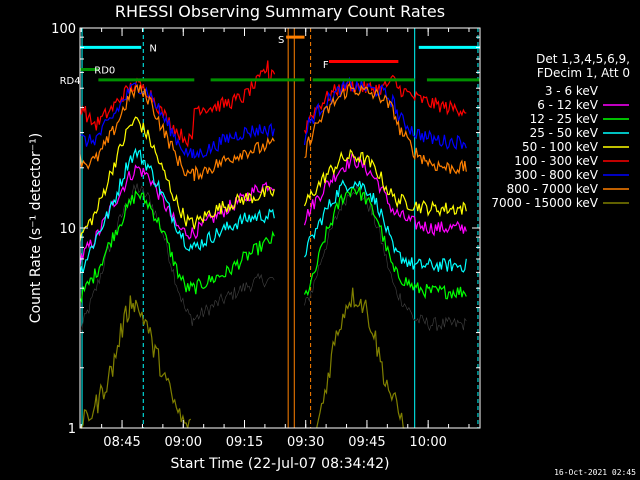  What do you see at coordinates (572, 91) in the screenshot?
I see `legend-label-0: 3 - 6 keV` at bounding box center [572, 91].